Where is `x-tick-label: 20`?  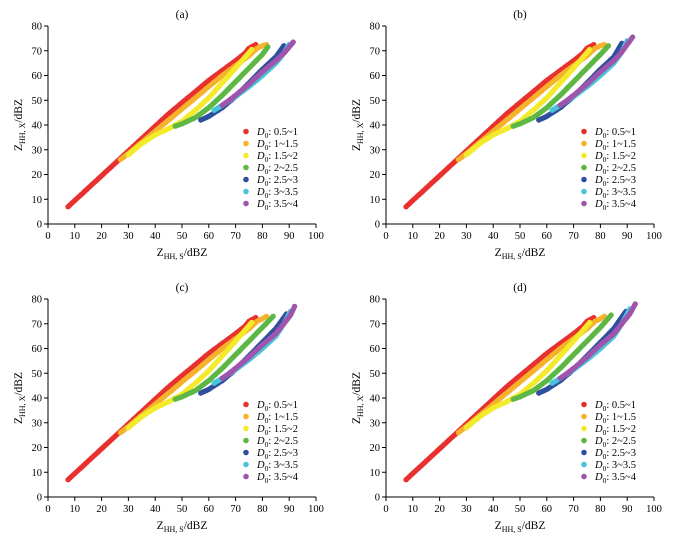 x-tick-label: 20 is located at coordinates (439, 509).